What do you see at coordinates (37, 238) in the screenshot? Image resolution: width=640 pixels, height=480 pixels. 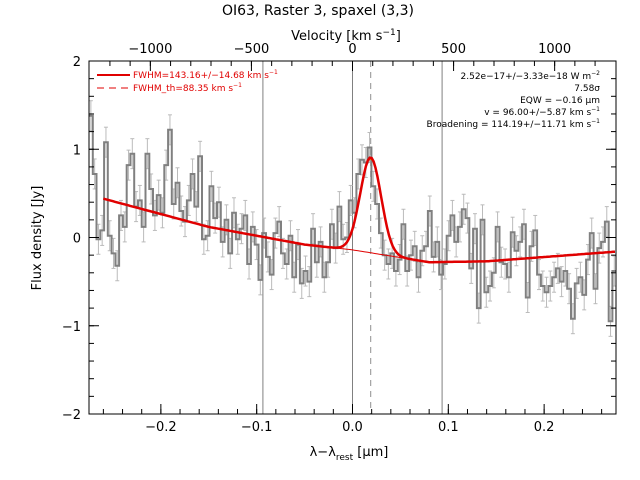 I see `y-axis-label: Flux density [Jy]` at bounding box center [37, 238].